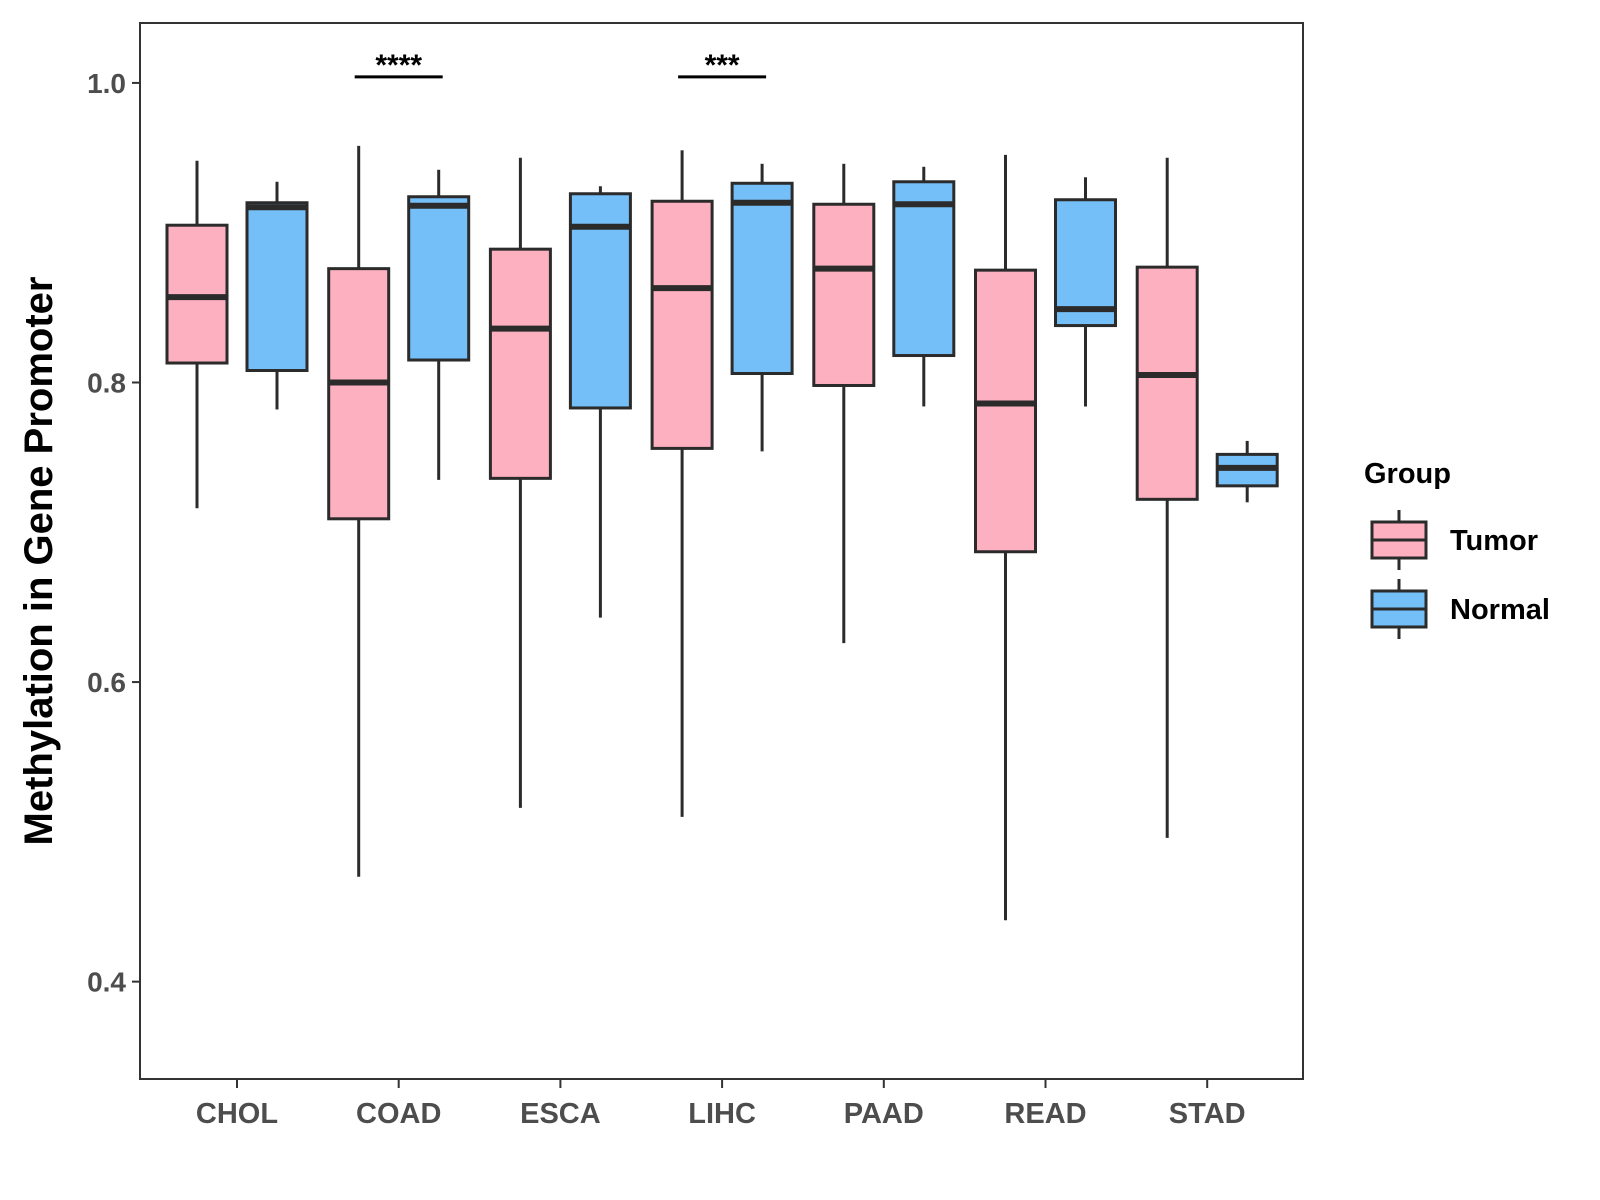  Describe the element at coordinates (560, 1114) in the screenshot. I see `x-tick-label: ESCA` at that location.